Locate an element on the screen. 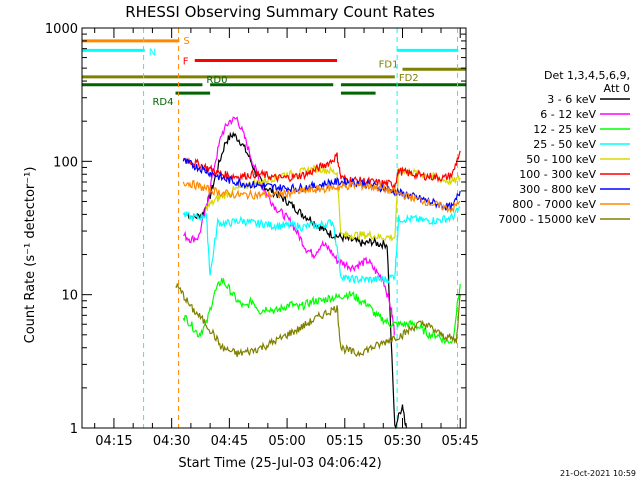  x-axis-label: Start Time (25-Jul-03 04:06:42) is located at coordinates (279, 463).